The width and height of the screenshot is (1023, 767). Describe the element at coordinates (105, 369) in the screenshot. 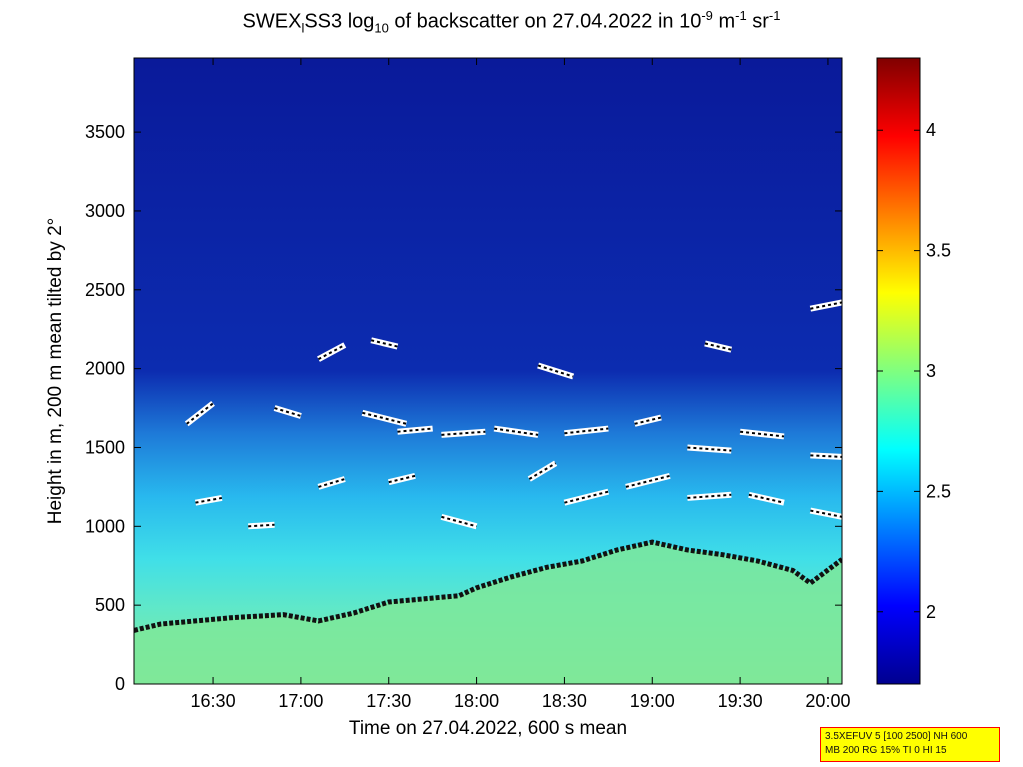

I see `y-tick-label-4: 2000` at that location.